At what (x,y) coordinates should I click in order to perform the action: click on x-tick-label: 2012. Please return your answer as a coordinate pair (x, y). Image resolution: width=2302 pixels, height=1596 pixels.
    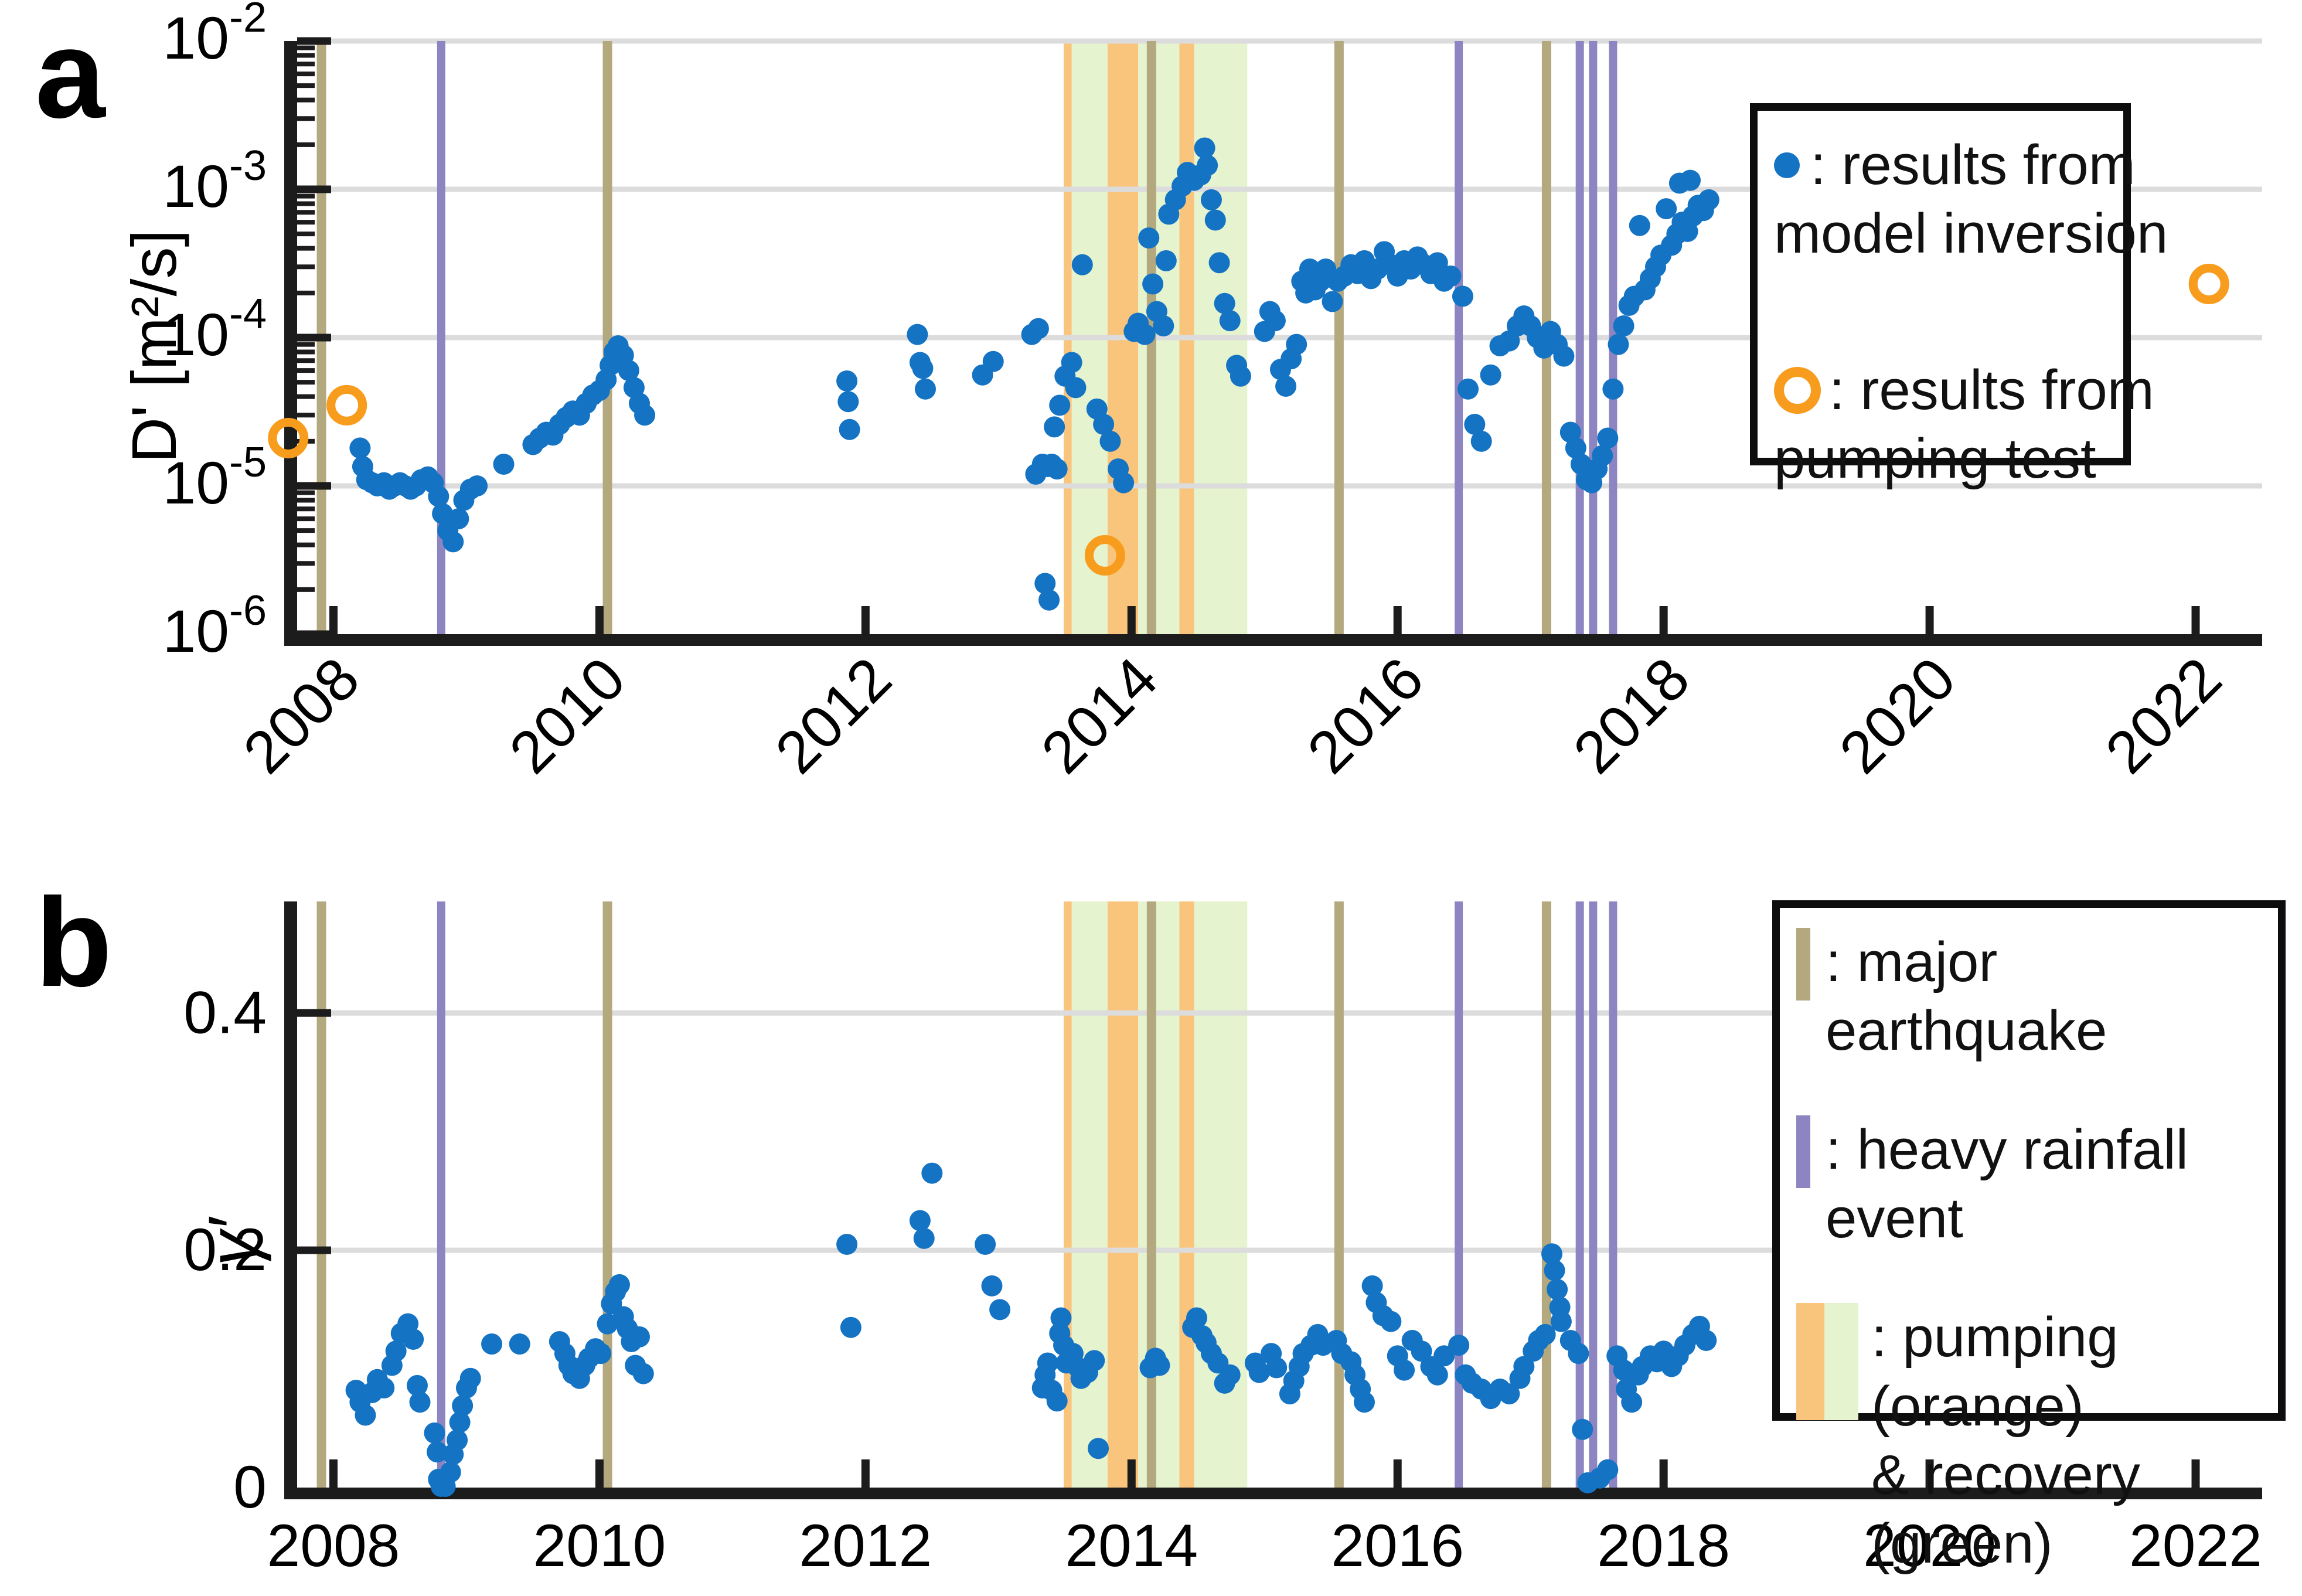
    Looking at the image, I should click on (833, 716).